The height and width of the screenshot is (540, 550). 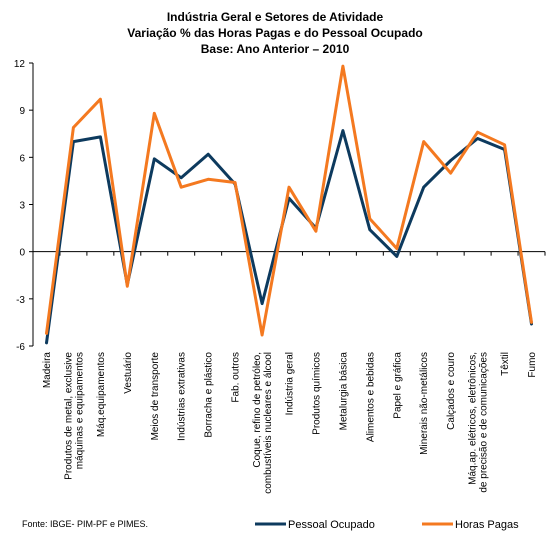 I want to click on x-category-label: Fumo, so click(x=532, y=365).